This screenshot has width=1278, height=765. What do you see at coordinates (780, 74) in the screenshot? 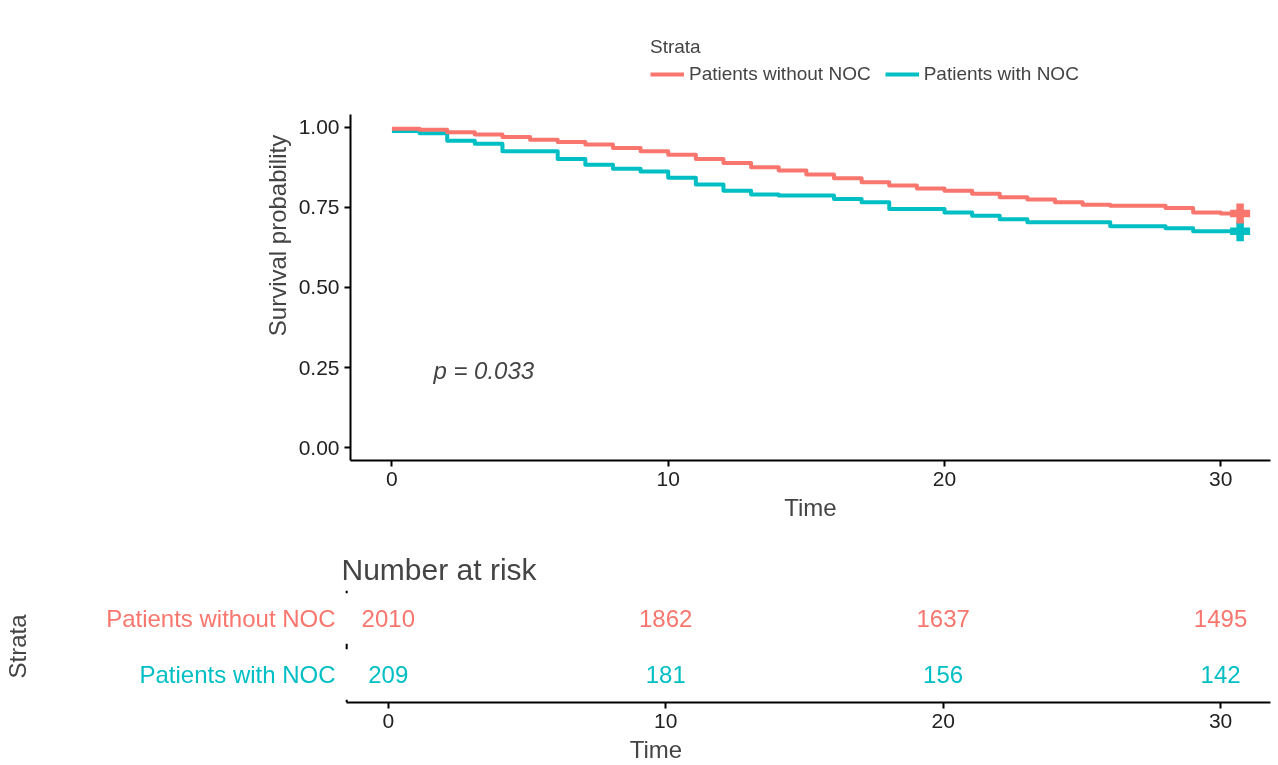
I see `legend-label: Patients without NOC` at bounding box center [780, 74].